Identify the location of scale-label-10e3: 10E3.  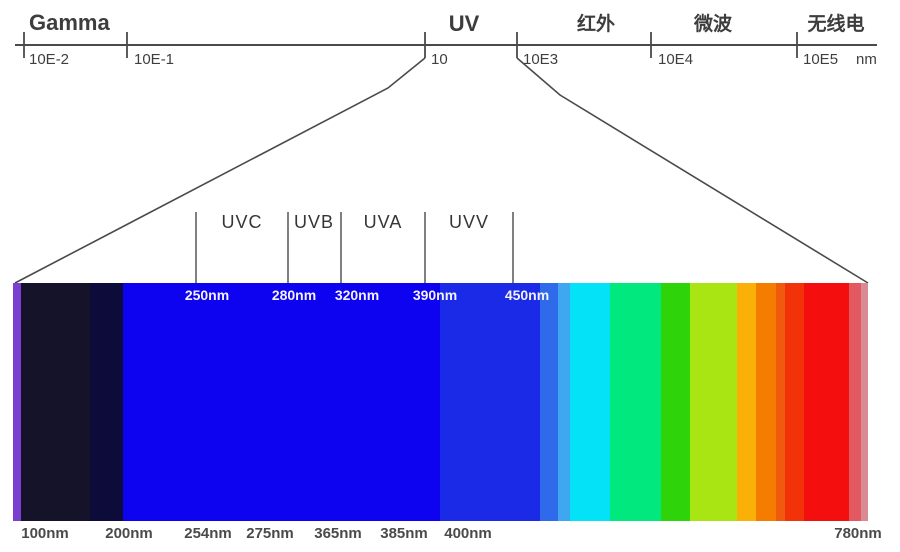
(541, 59).